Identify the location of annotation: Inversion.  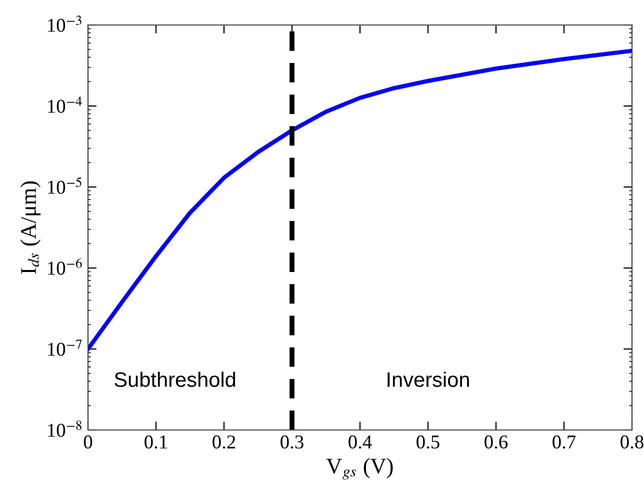
(428, 379).